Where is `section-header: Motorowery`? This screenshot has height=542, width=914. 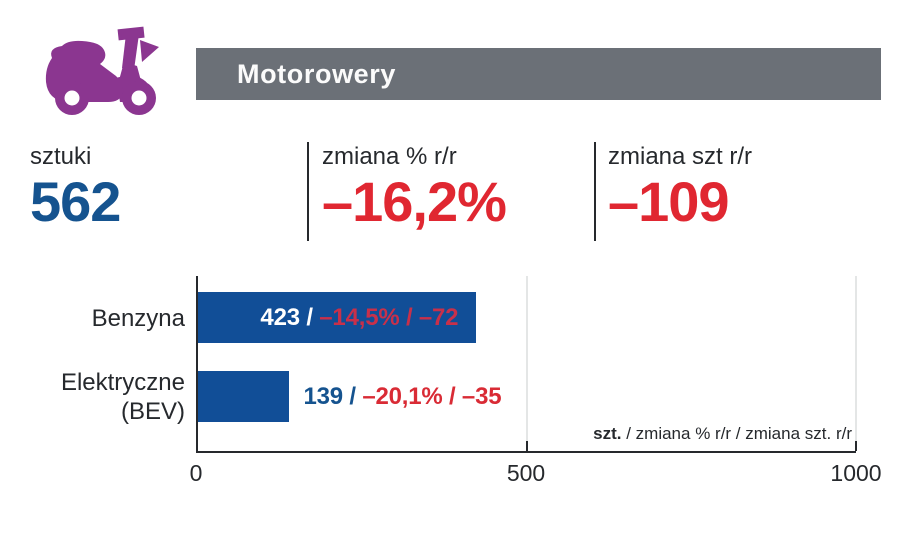
section-header: Motorowery is located at coordinates (538, 74).